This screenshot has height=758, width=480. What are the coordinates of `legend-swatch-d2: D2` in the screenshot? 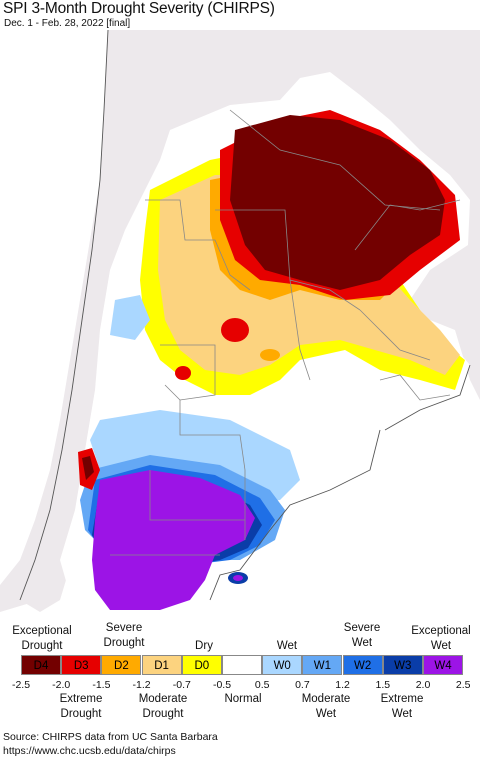 It's located at (121, 665).